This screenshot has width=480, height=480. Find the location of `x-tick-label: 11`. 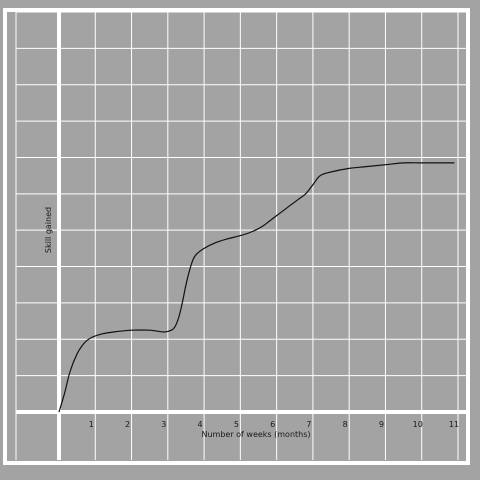

x-tick-label: 11 is located at coordinates (454, 424).